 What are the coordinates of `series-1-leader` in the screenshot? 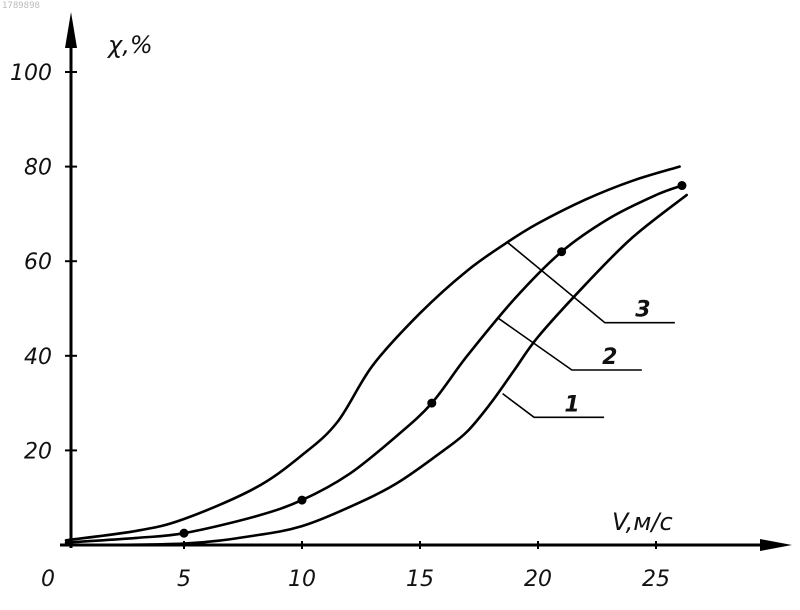 It's located at (553, 406).